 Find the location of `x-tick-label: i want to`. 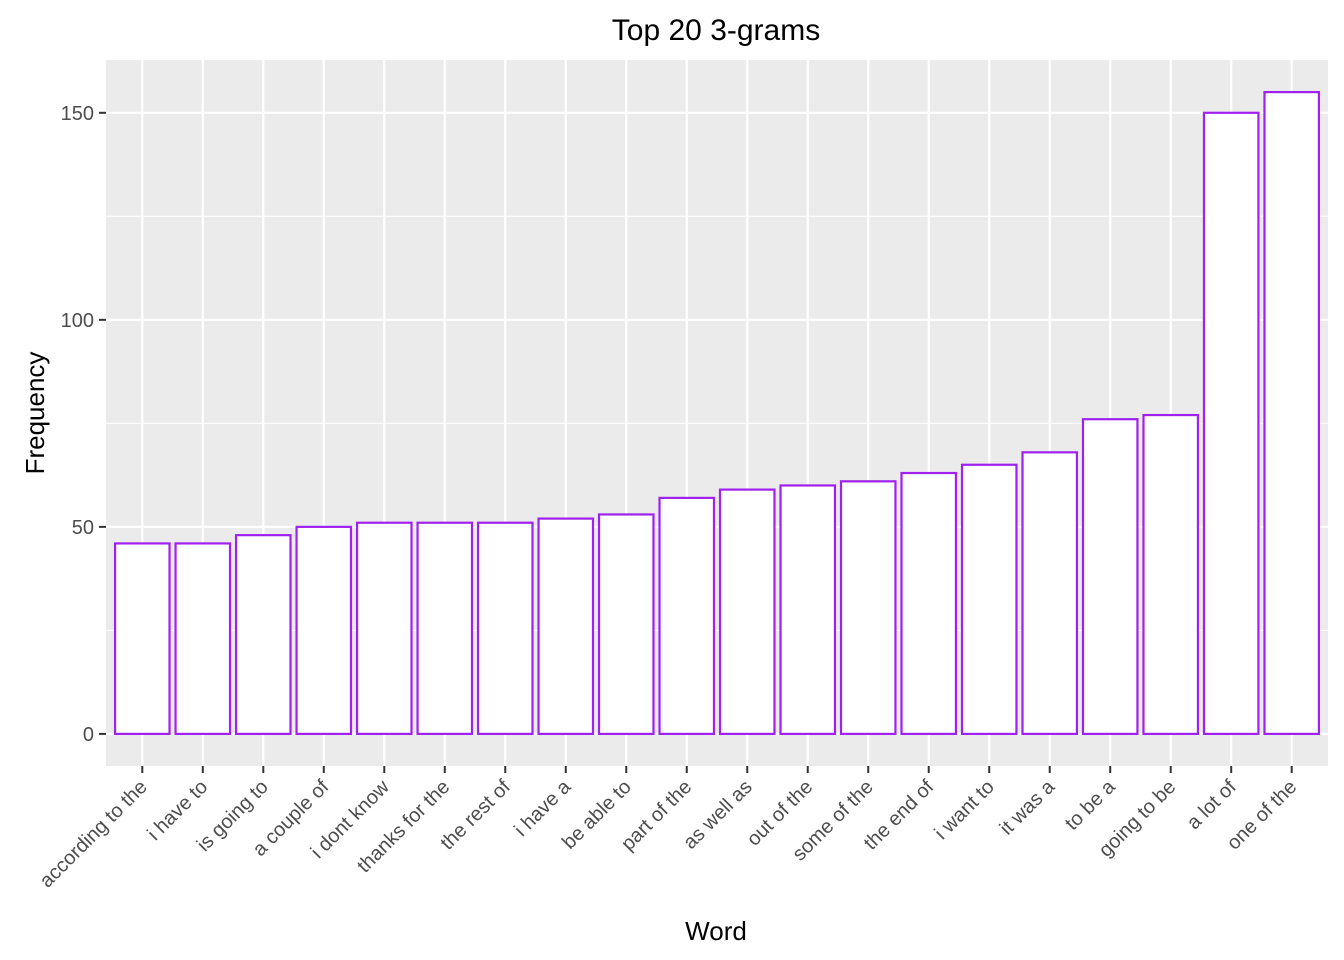

x-tick-label: i want to is located at coordinates (965, 810).